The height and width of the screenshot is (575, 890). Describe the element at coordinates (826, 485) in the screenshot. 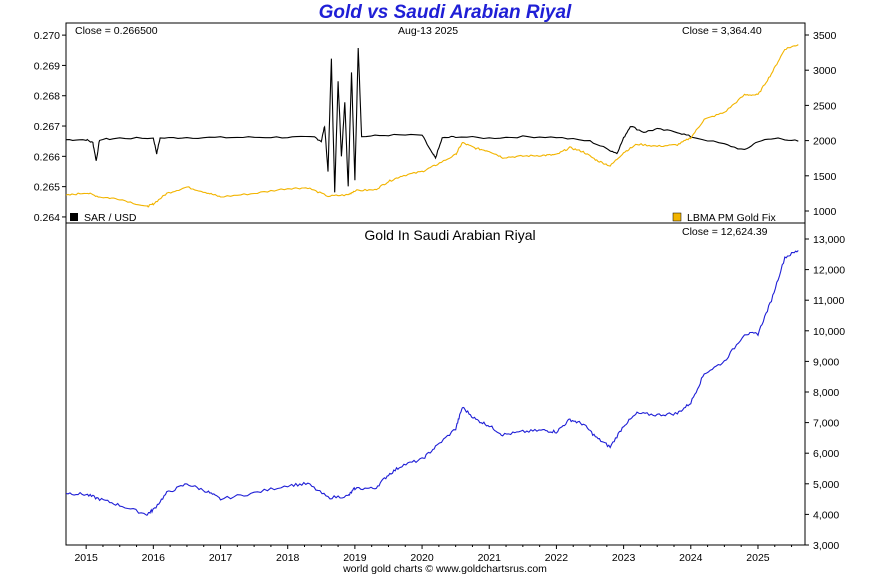

I see `bottom-right-tick-label: 5,000` at that location.